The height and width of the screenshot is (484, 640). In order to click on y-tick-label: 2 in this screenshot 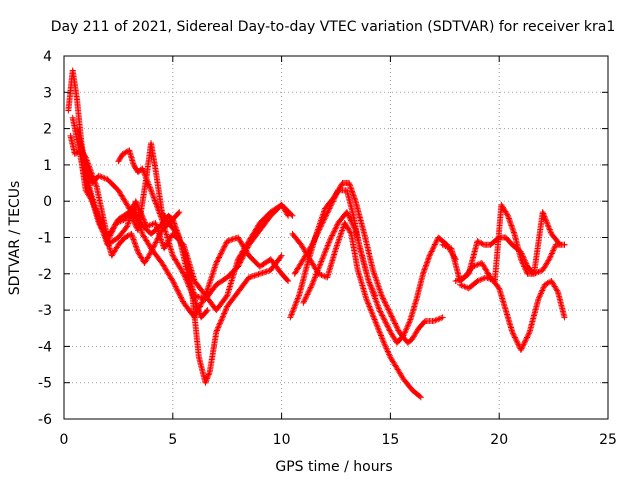, I will do `click(47, 130)`.